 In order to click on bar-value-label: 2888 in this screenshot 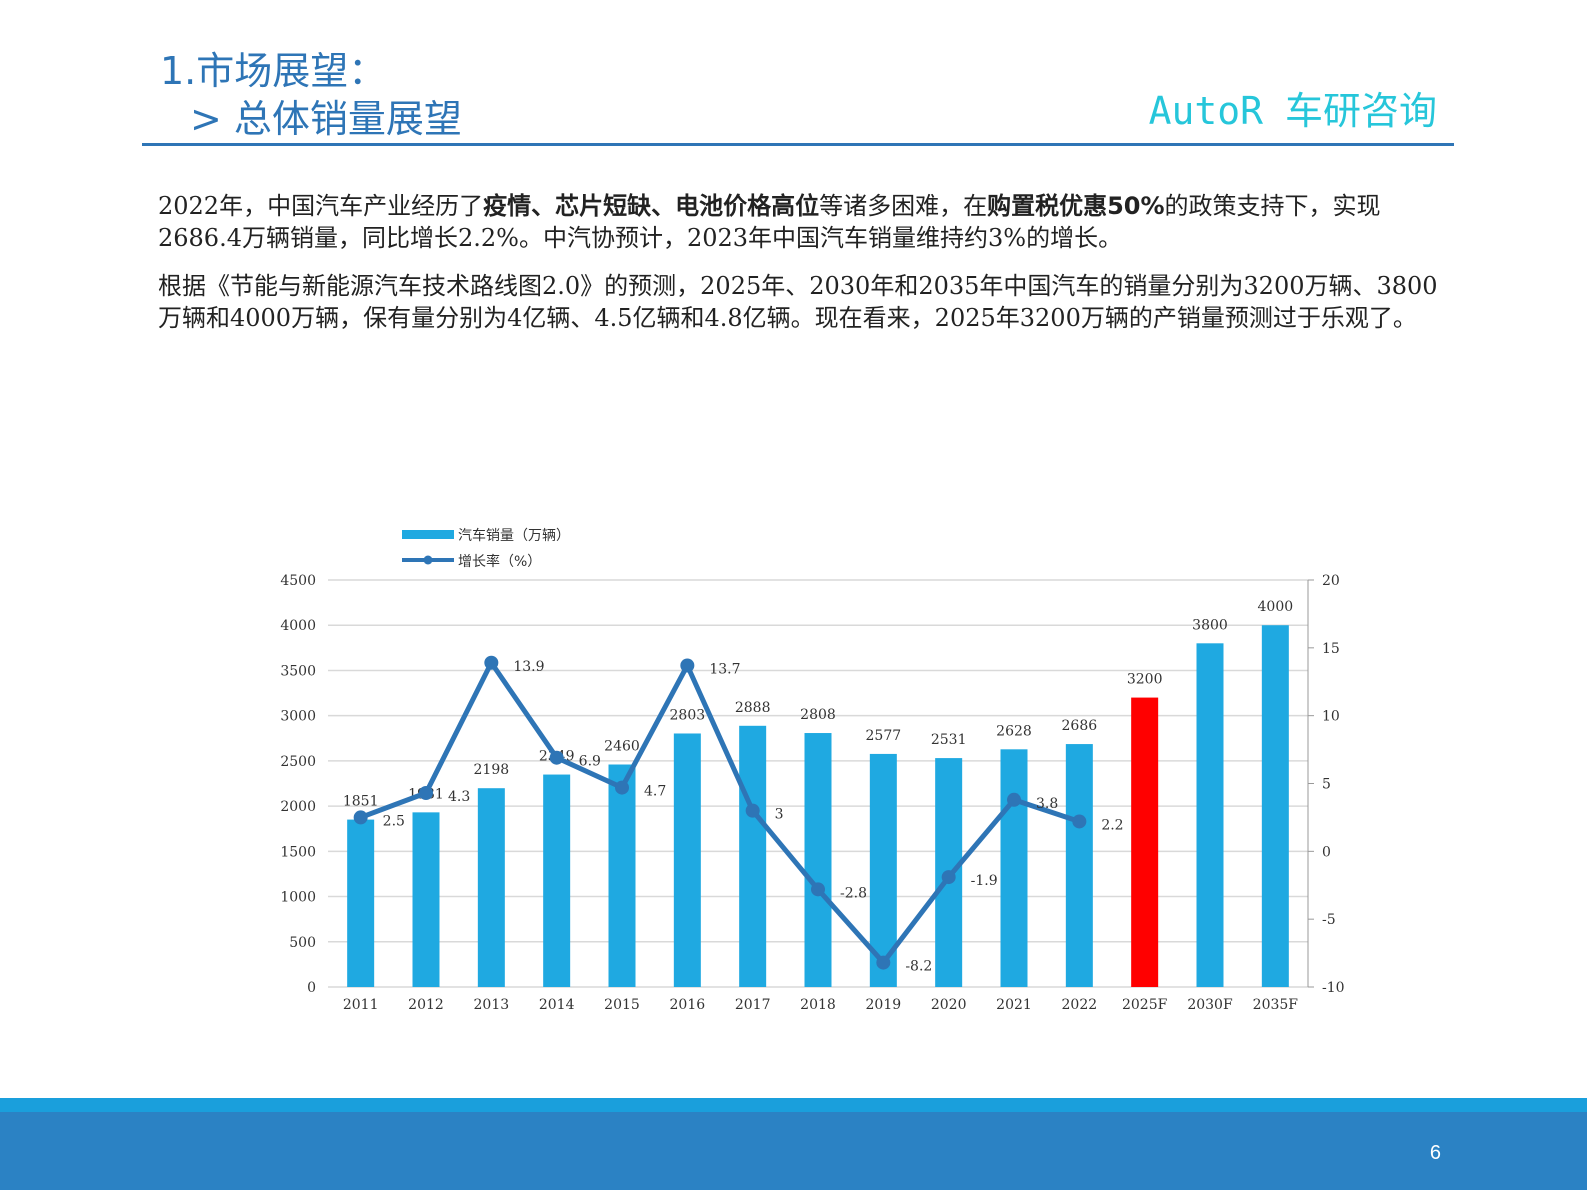, I will do `click(753, 708)`.